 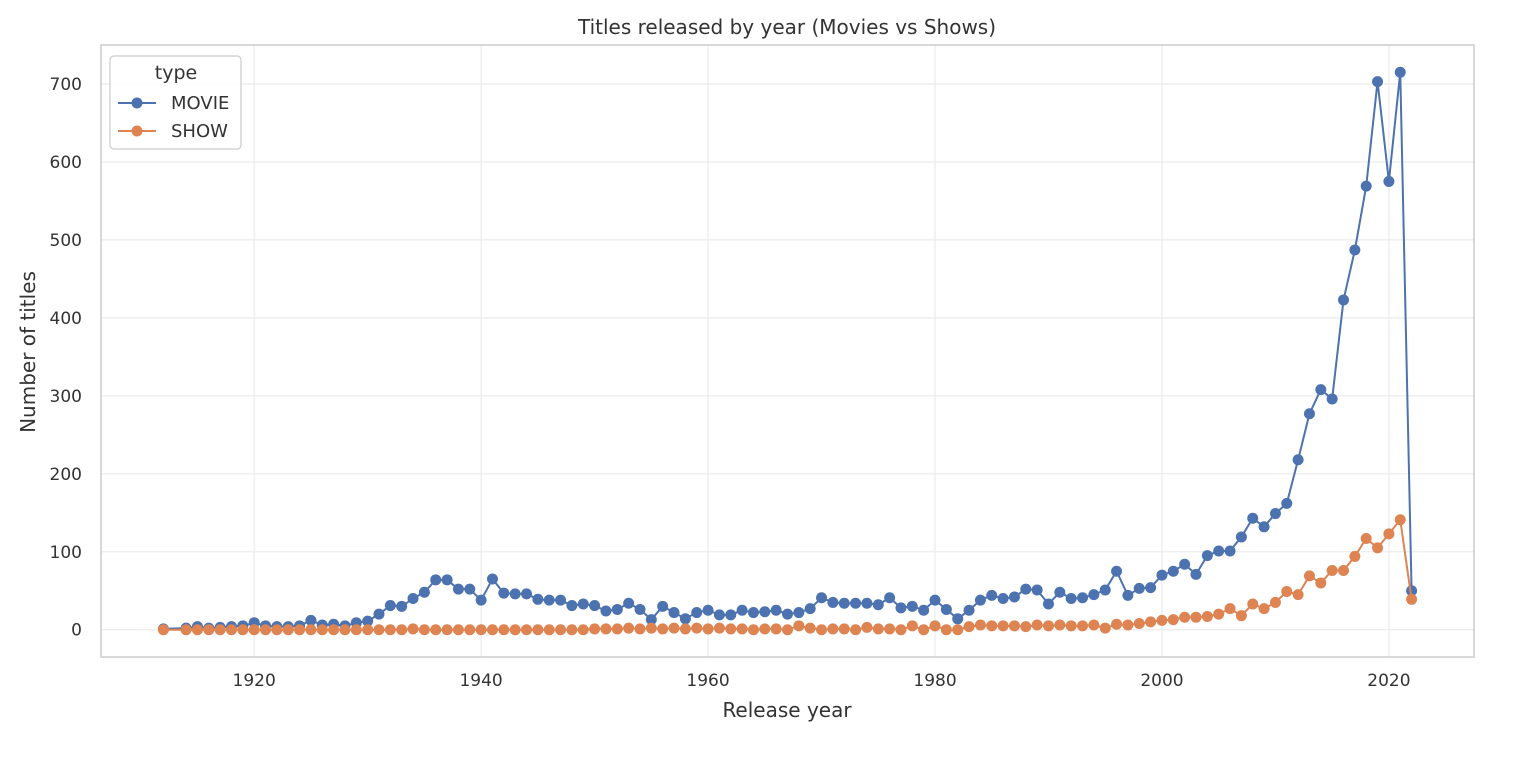 What do you see at coordinates (66, 241) in the screenshot?
I see `y-tick-label: 500` at bounding box center [66, 241].